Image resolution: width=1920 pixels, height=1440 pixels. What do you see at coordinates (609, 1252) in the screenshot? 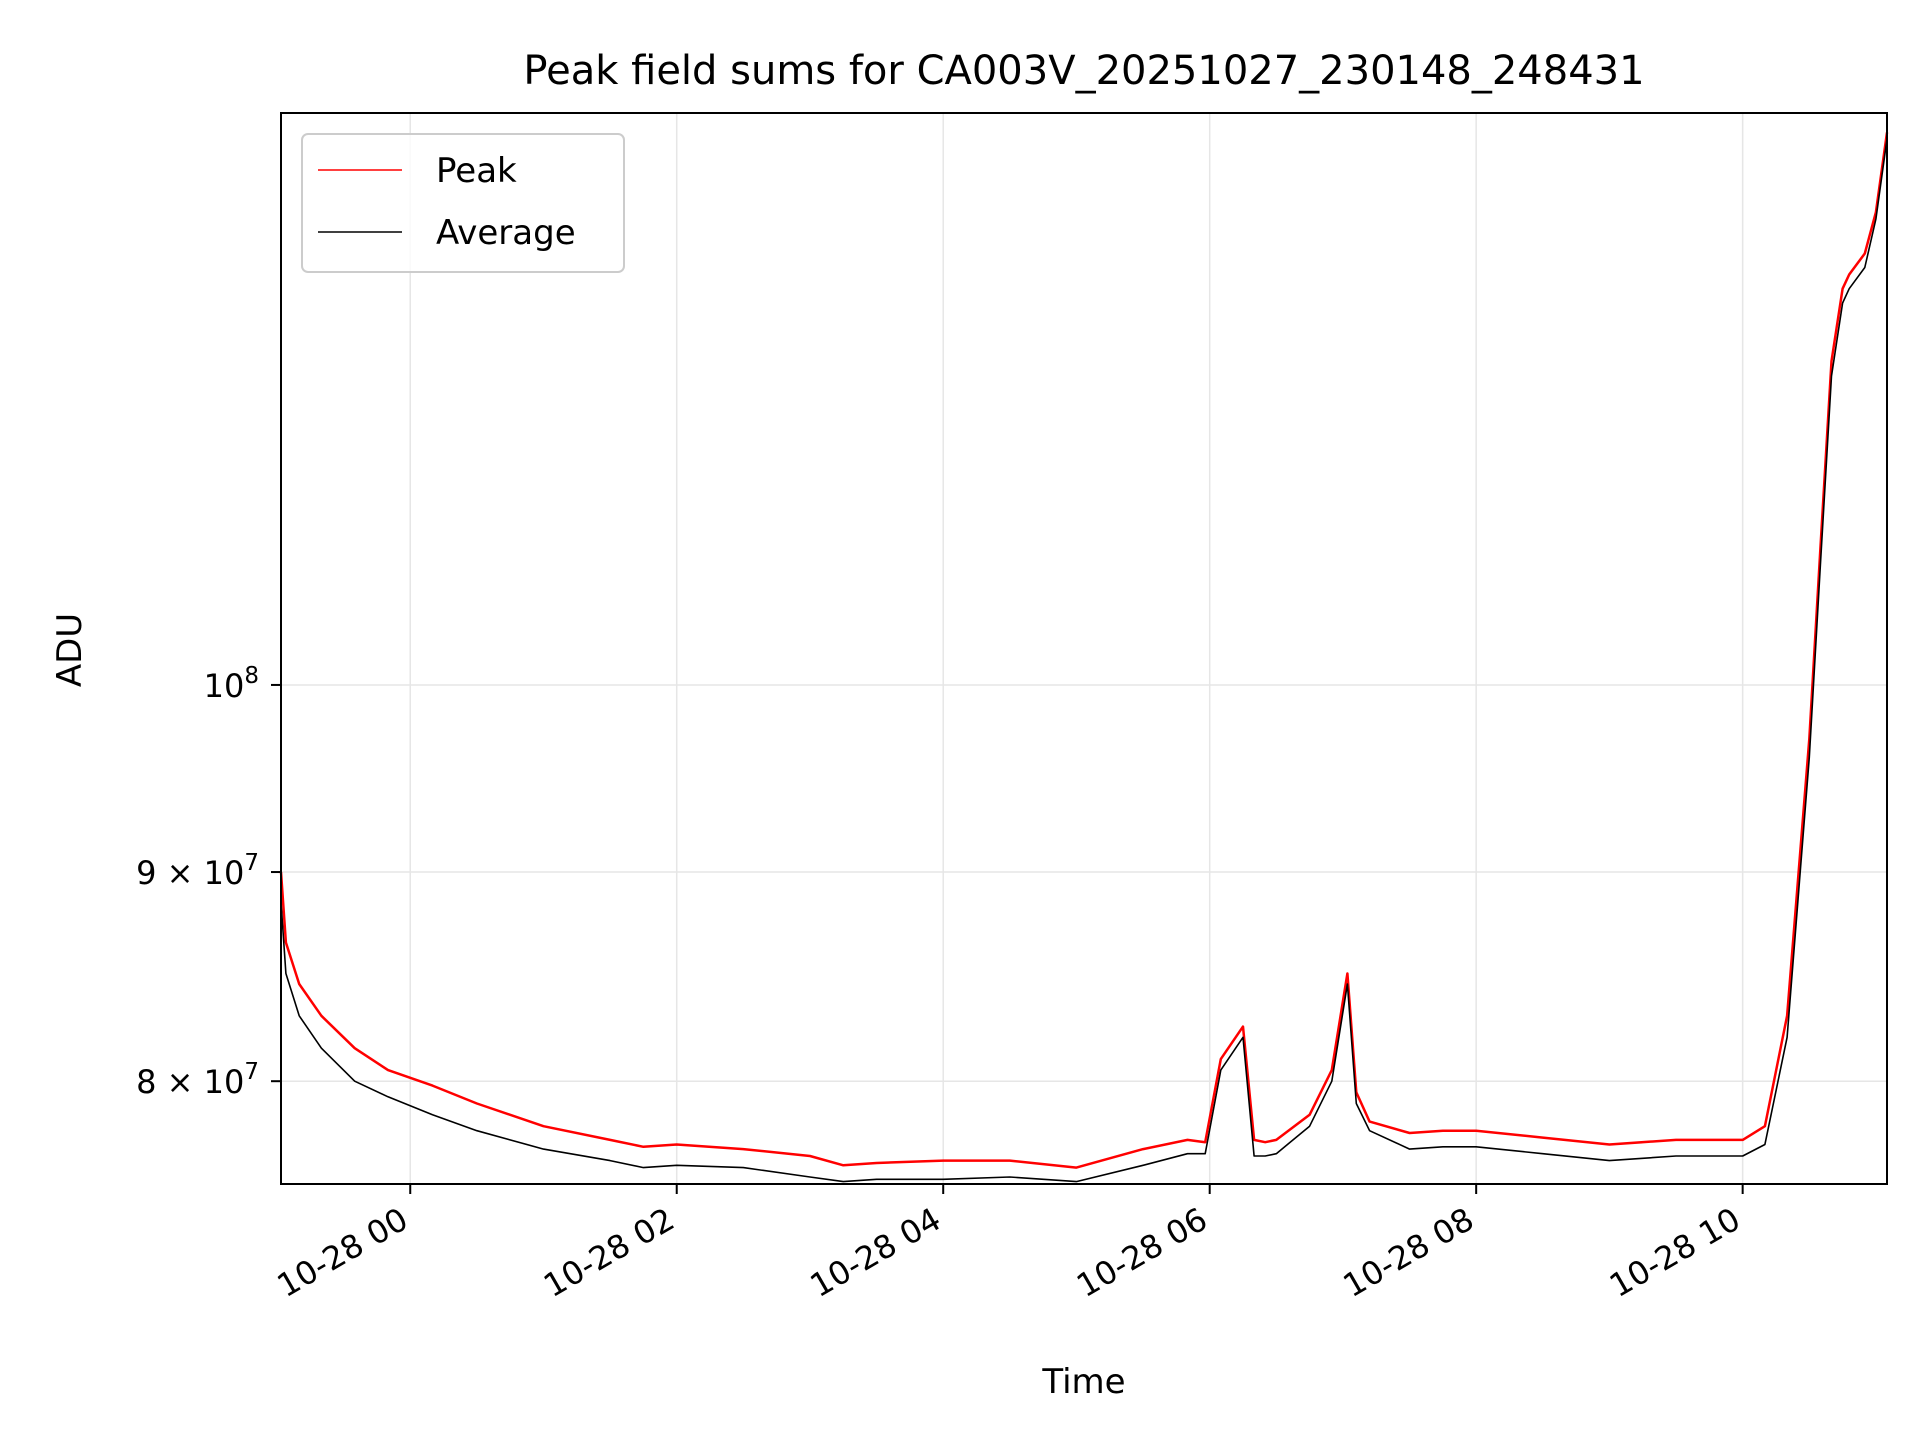
I see `x-tick-label: 10-28 02` at bounding box center [609, 1252].